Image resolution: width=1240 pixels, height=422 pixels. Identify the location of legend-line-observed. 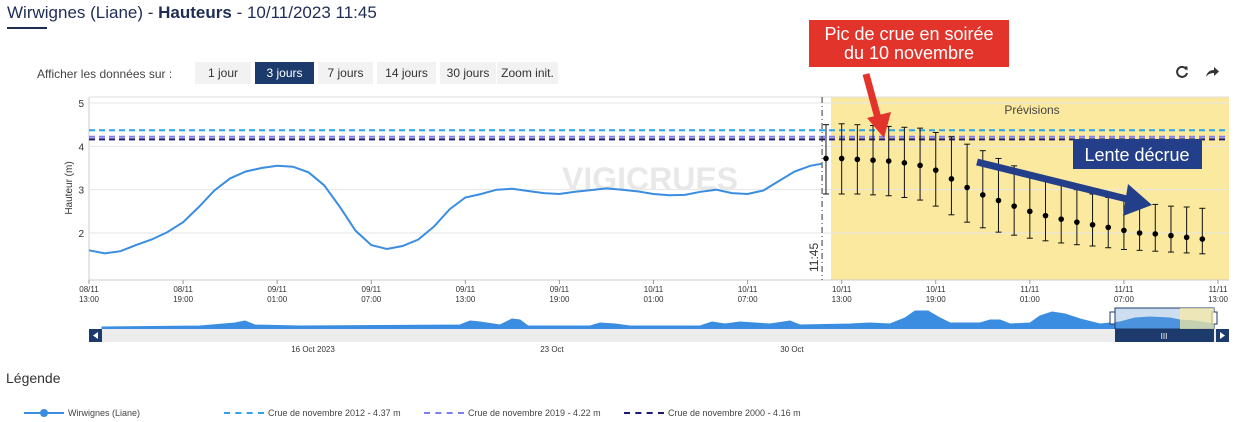
(44, 413).